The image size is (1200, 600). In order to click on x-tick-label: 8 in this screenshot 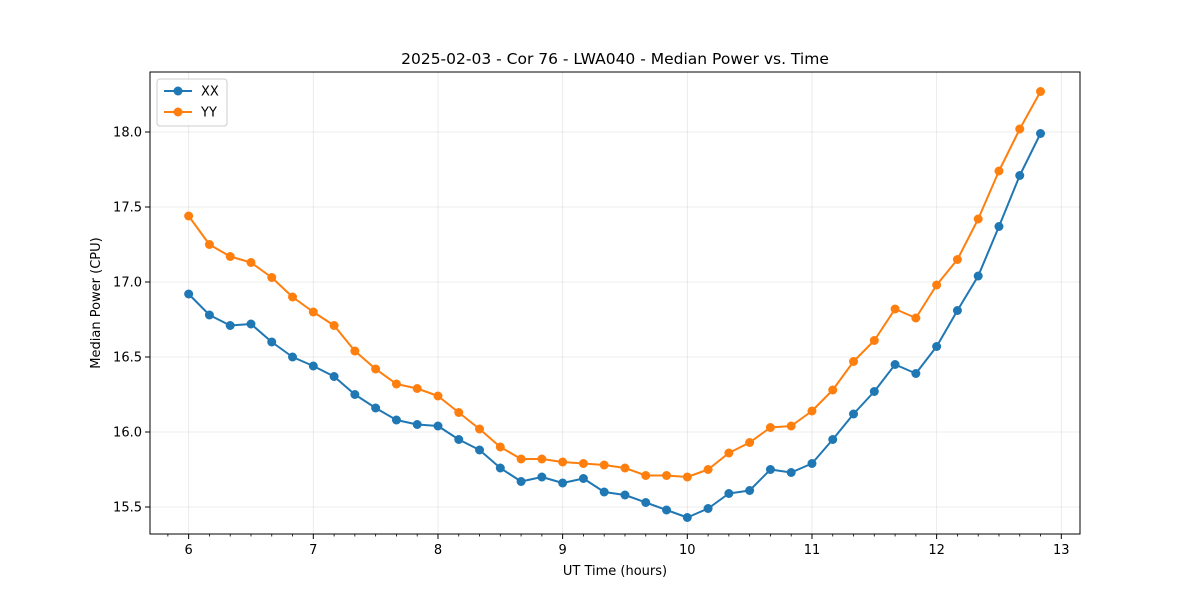, I will do `click(438, 550)`.